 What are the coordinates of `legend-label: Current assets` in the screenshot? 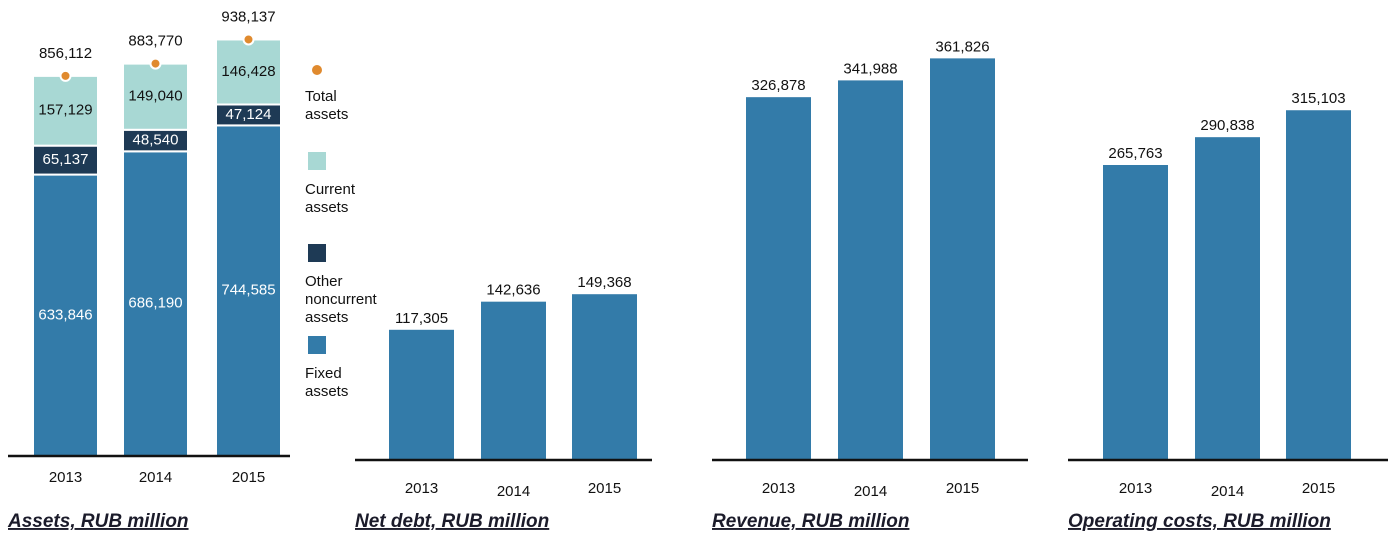 It's located at (330, 198).